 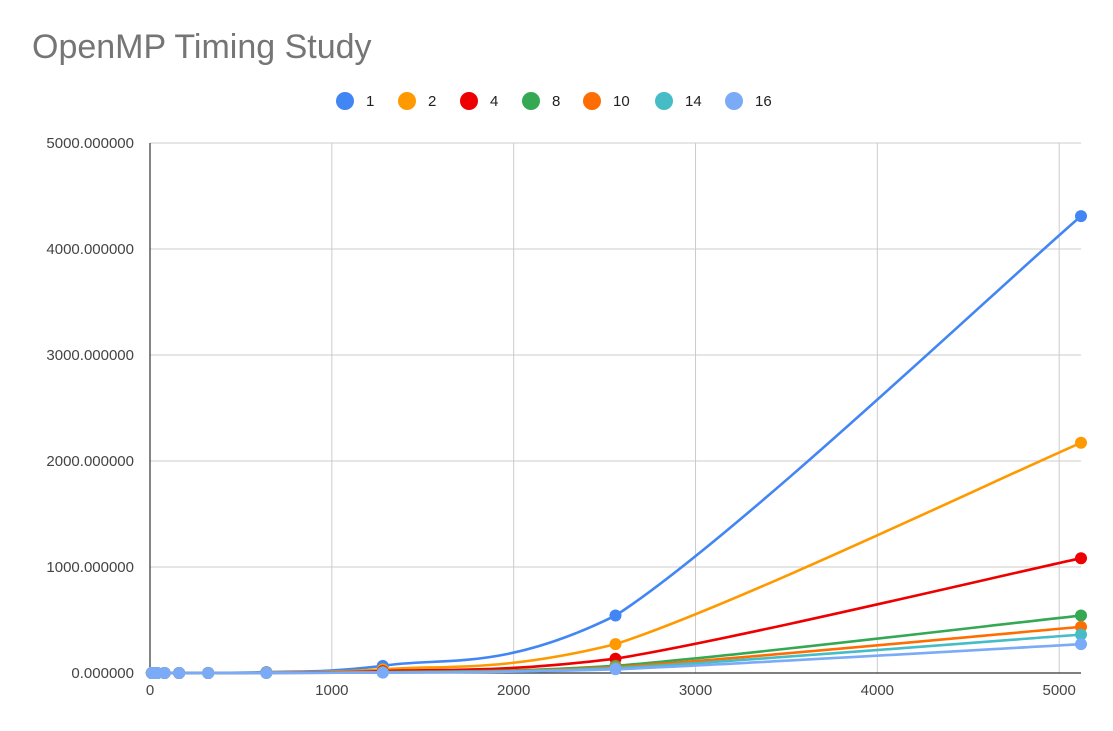 What do you see at coordinates (693, 101) in the screenshot?
I see `legend-label-14: 14` at bounding box center [693, 101].